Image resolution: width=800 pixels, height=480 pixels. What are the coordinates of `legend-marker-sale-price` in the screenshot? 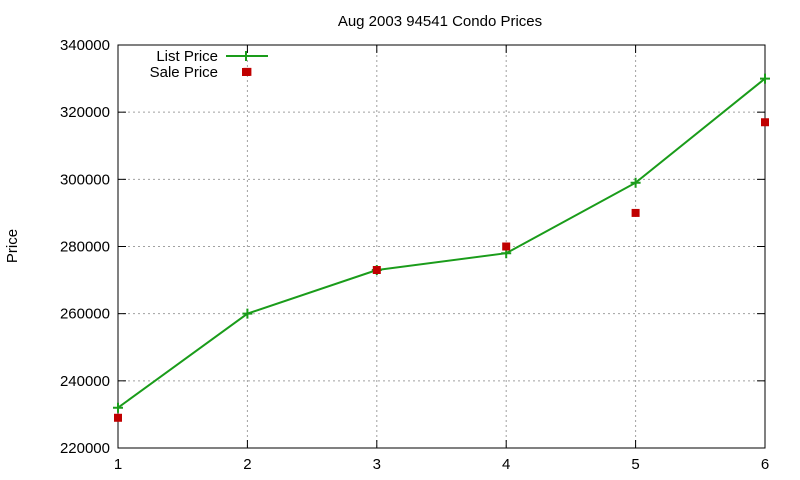 It's located at (246, 72).